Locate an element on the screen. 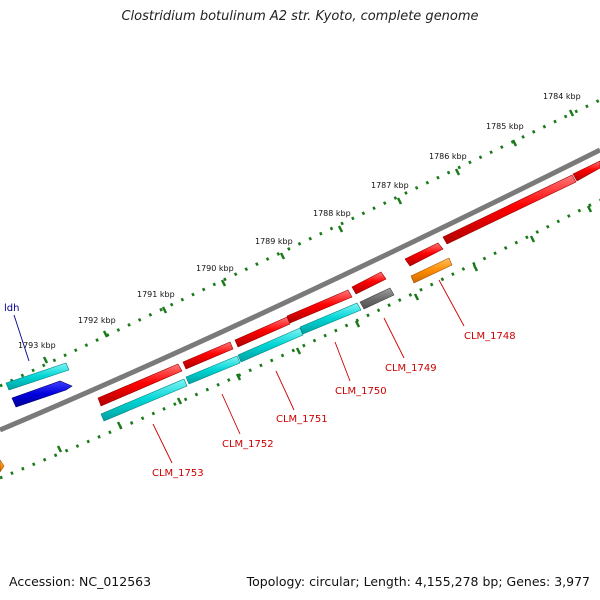  gene-label-ldh: ldh is located at coordinates (11, 308).